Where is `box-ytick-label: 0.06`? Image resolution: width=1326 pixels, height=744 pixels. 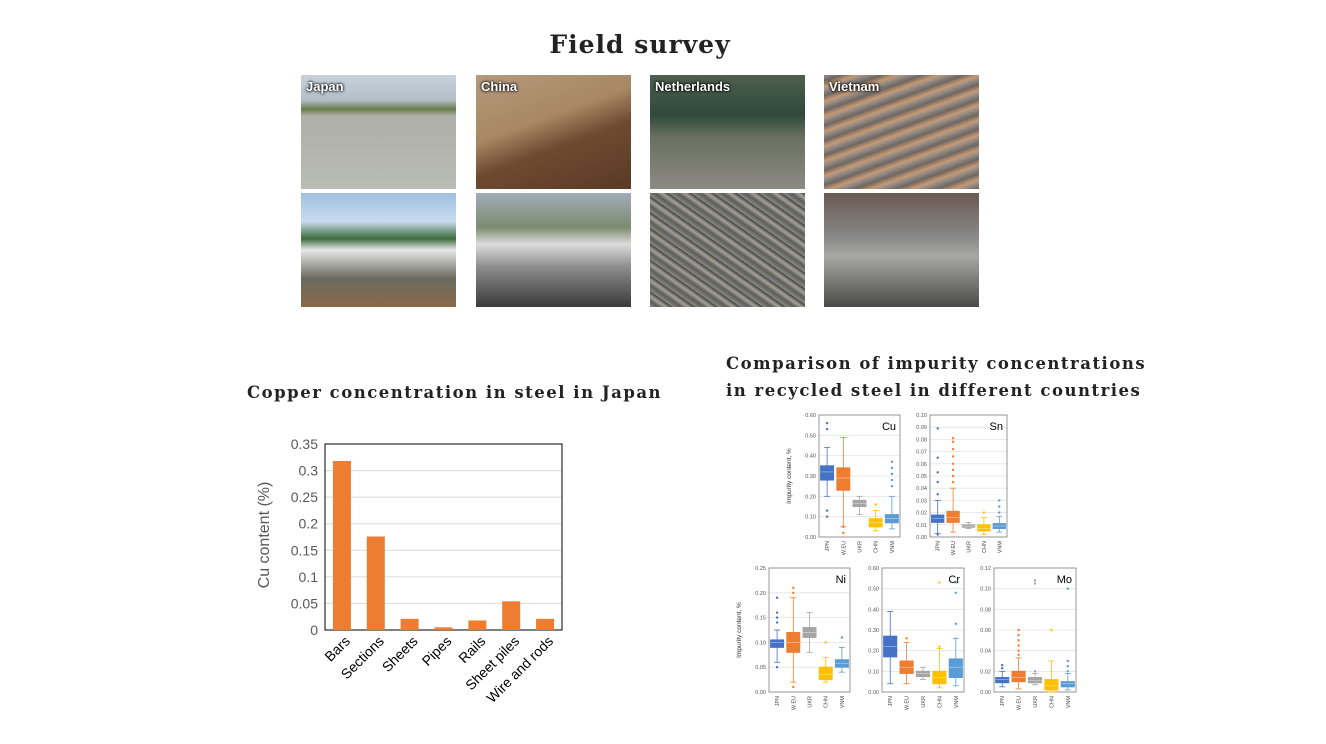 box-ytick-label: 0.06 is located at coordinates (921, 465).